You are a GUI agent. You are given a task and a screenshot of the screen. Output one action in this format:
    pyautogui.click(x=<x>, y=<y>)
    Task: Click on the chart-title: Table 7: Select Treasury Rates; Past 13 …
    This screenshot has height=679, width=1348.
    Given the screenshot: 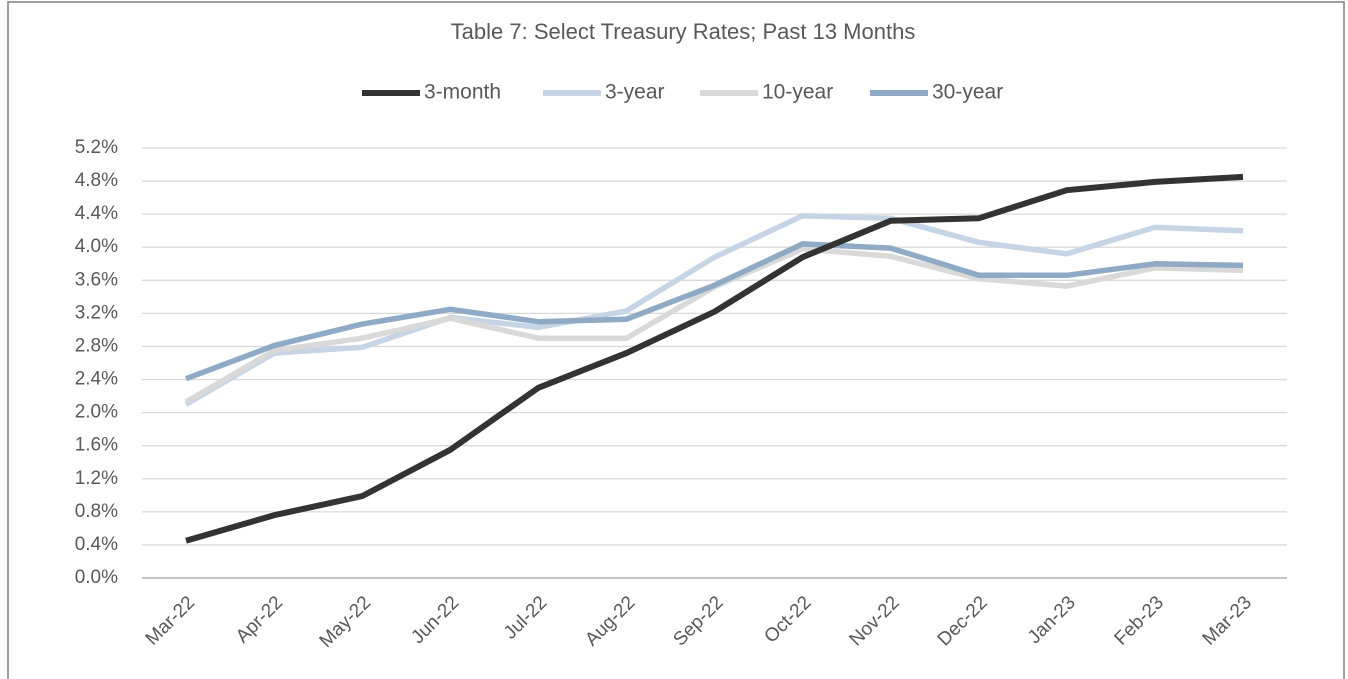 What is the action you would take?
    pyautogui.click(x=683, y=31)
    